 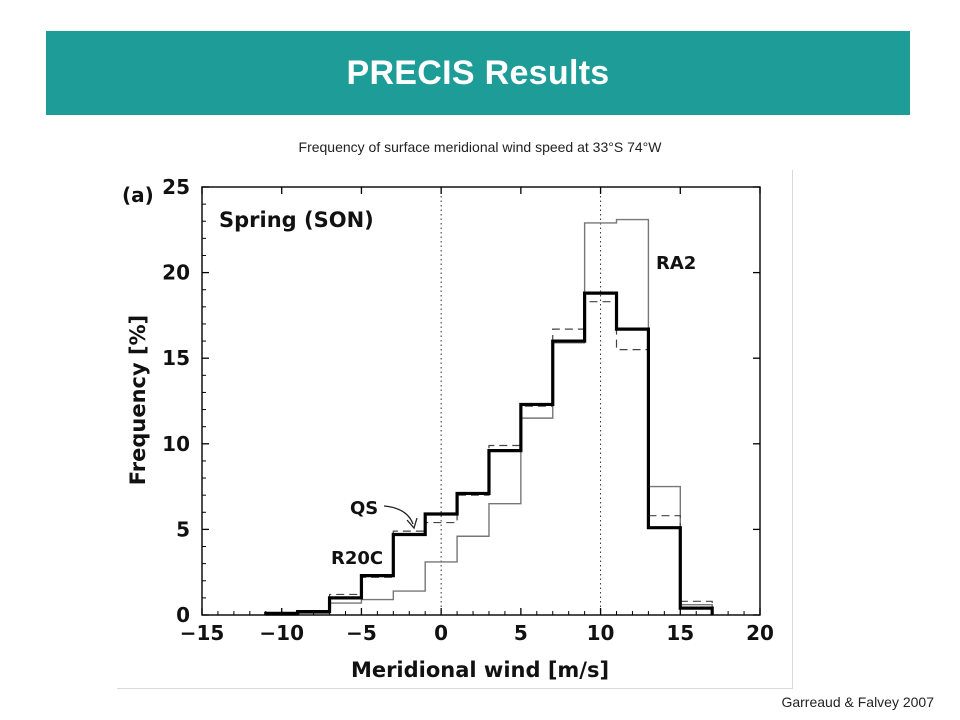 I want to click on x-axis-label: Meridional wind [m/s], so click(x=480, y=670).